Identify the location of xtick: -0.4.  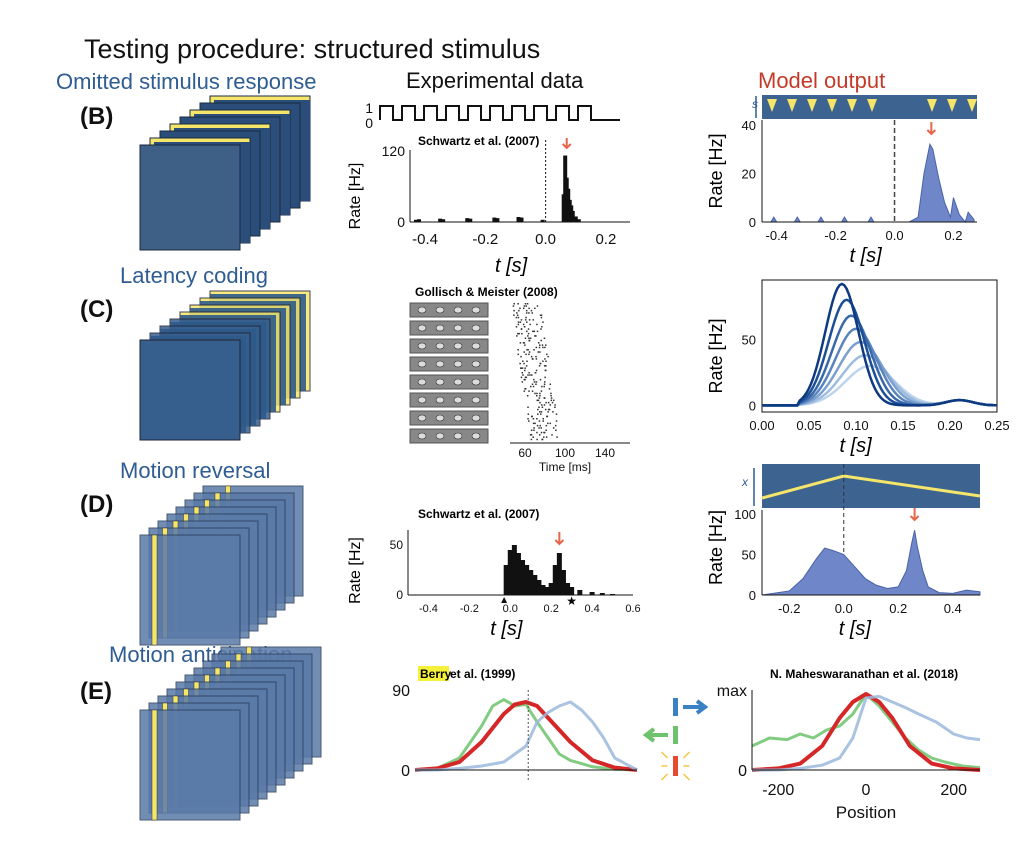
(777, 235).